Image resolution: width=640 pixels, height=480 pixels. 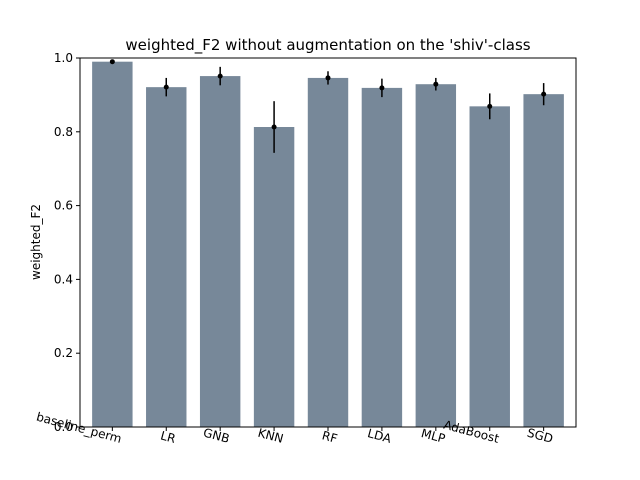 What do you see at coordinates (63, 279) in the screenshot?
I see `y-tick-label: 0.4` at bounding box center [63, 279].